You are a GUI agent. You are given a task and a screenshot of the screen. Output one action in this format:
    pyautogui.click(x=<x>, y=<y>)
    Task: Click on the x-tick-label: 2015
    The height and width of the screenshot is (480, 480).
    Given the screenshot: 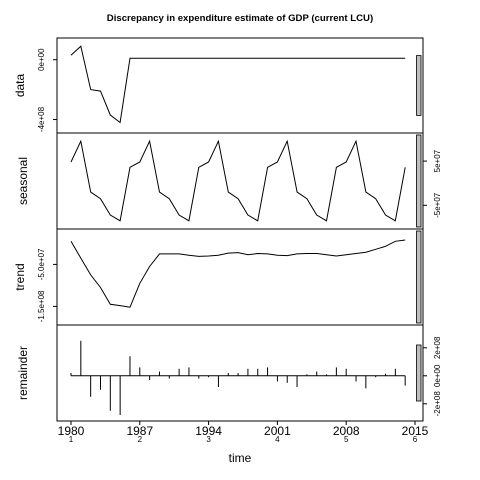 What is the action you would take?
    pyautogui.click(x=415, y=431)
    